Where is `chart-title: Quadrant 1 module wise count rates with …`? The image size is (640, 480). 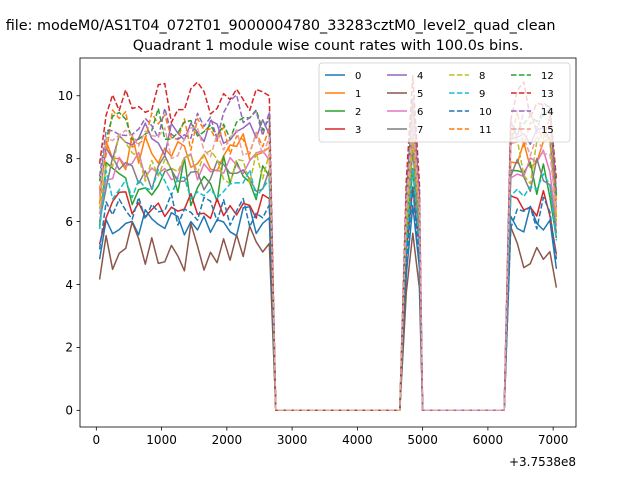 chart-title: Quadrant 1 module wise count rates with … is located at coordinates (328, 46).